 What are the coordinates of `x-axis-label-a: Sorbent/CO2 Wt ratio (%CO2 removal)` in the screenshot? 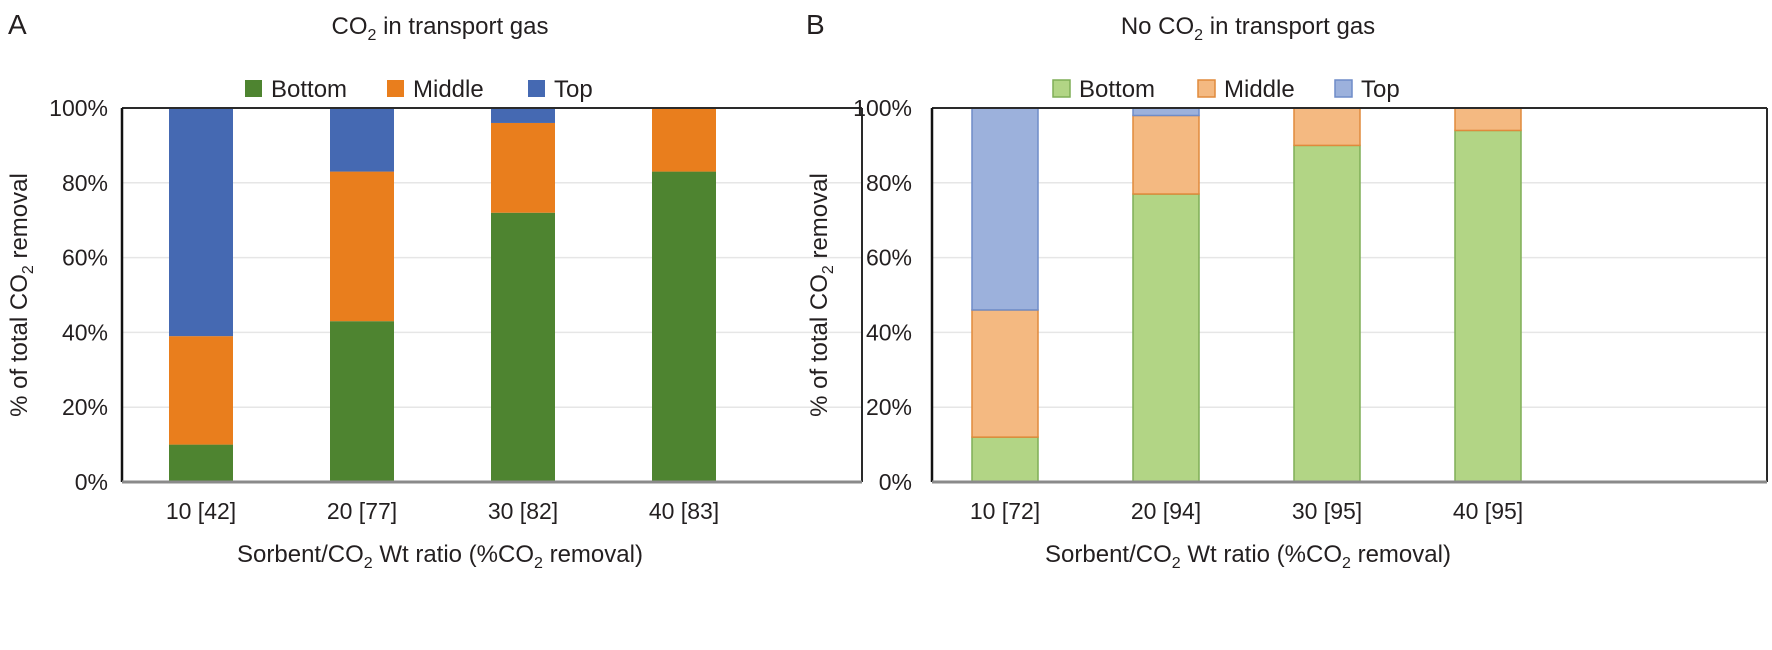 It's located at (440, 556).